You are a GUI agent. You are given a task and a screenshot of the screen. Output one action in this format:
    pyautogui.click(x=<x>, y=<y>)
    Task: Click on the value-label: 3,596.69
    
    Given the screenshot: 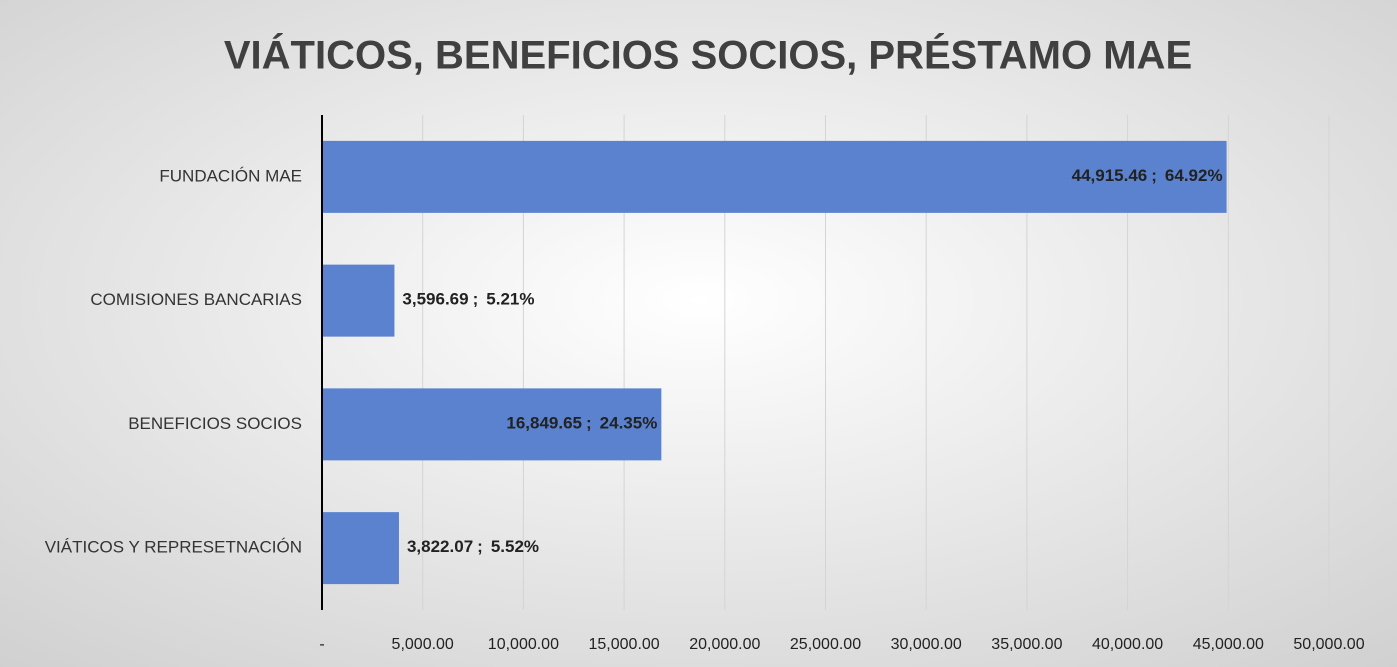 What is the action you would take?
    pyautogui.click(x=435, y=299)
    